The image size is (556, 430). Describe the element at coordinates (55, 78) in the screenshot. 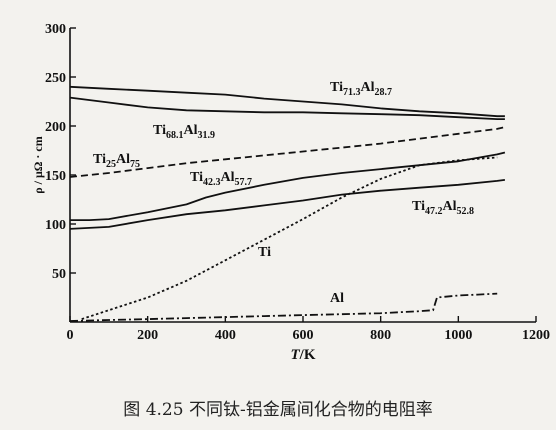

I see `y-tick-label: 250` at that location.